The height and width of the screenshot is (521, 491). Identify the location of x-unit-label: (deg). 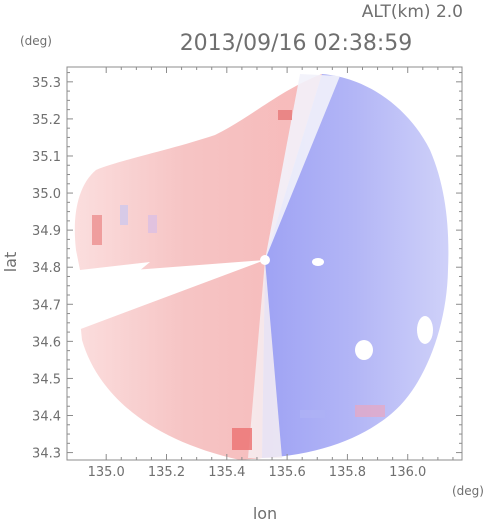
(468, 491).